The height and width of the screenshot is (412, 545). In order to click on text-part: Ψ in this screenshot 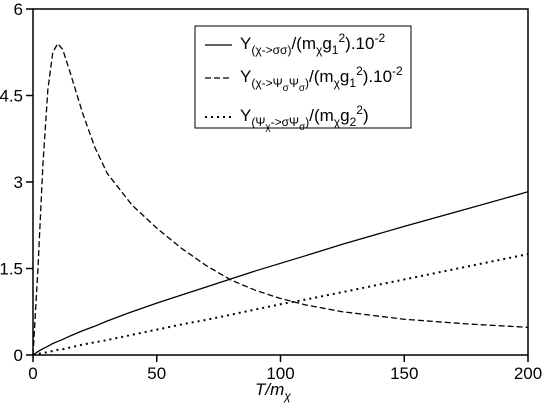, I will do `click(294, 83)`.